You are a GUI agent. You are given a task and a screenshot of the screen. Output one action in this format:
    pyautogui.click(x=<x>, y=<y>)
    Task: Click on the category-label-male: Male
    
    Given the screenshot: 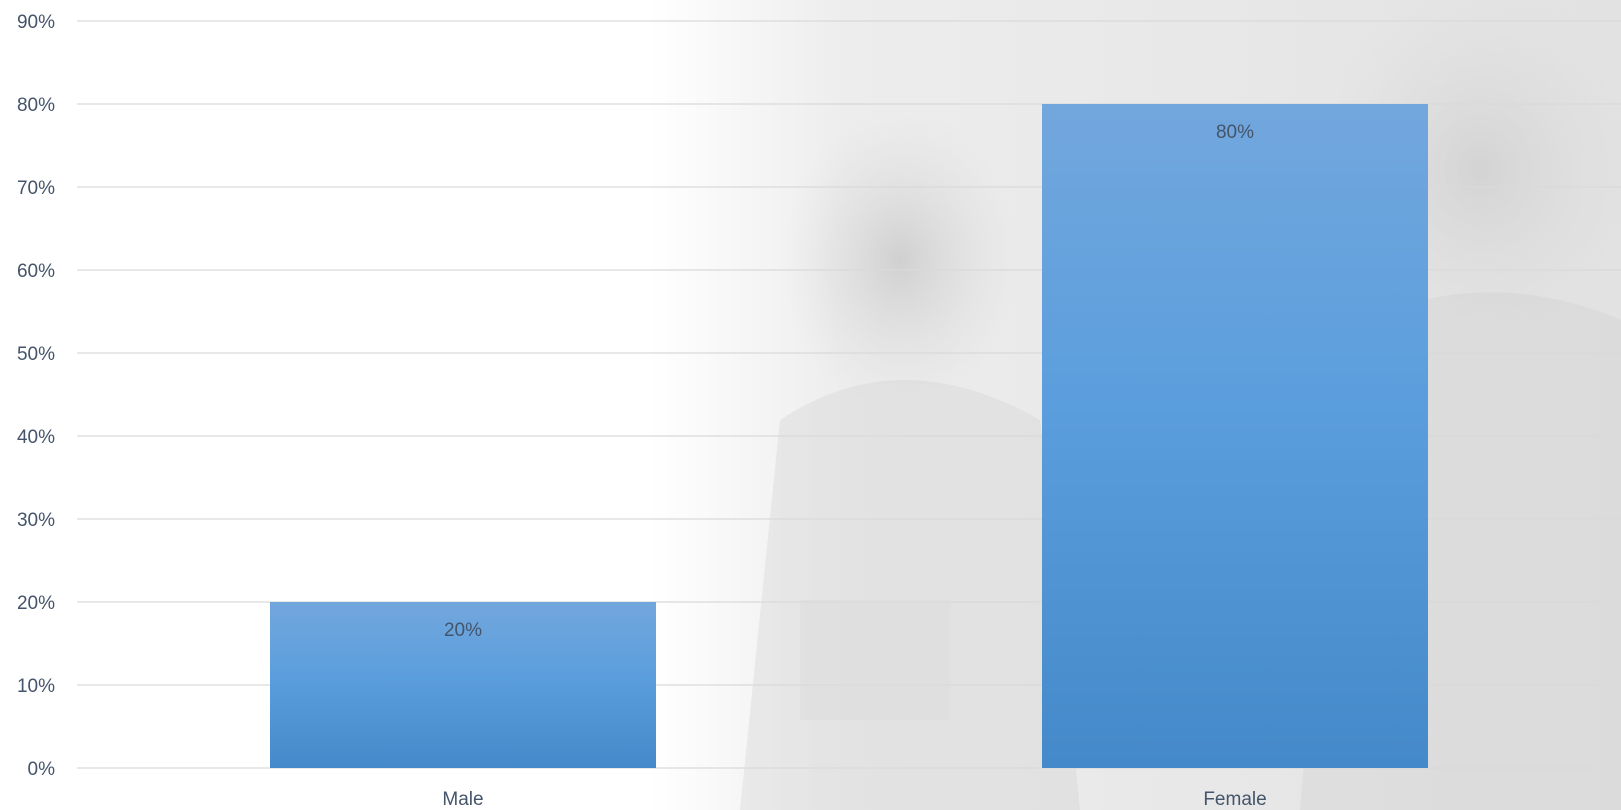 What is the action you would take?
    pyautogui.click(x=462, y=799)
    